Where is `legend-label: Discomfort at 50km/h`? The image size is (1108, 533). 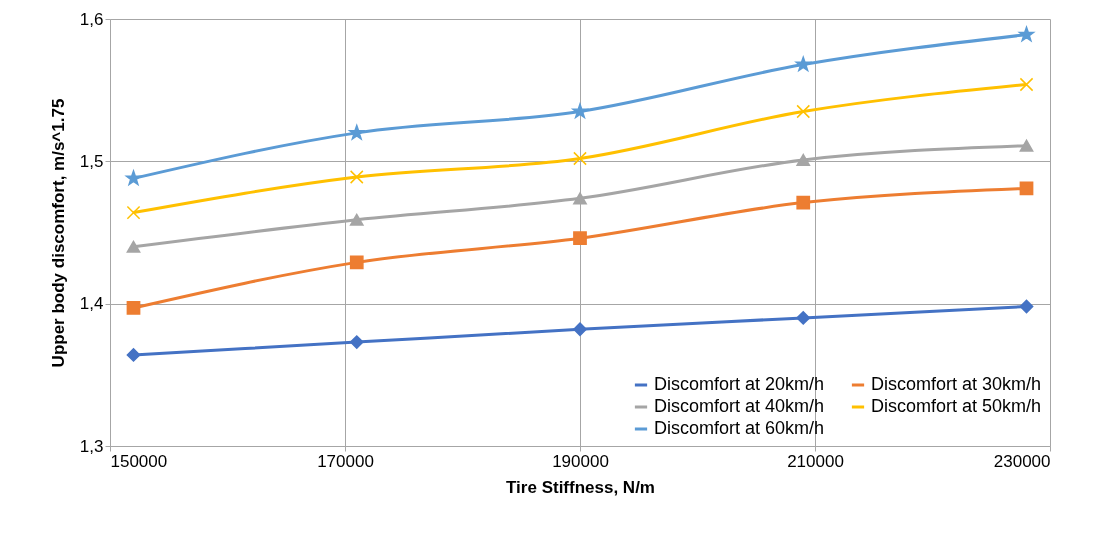 legend-label: Discomfort at 50km/h is located at coordinates (956, 406).